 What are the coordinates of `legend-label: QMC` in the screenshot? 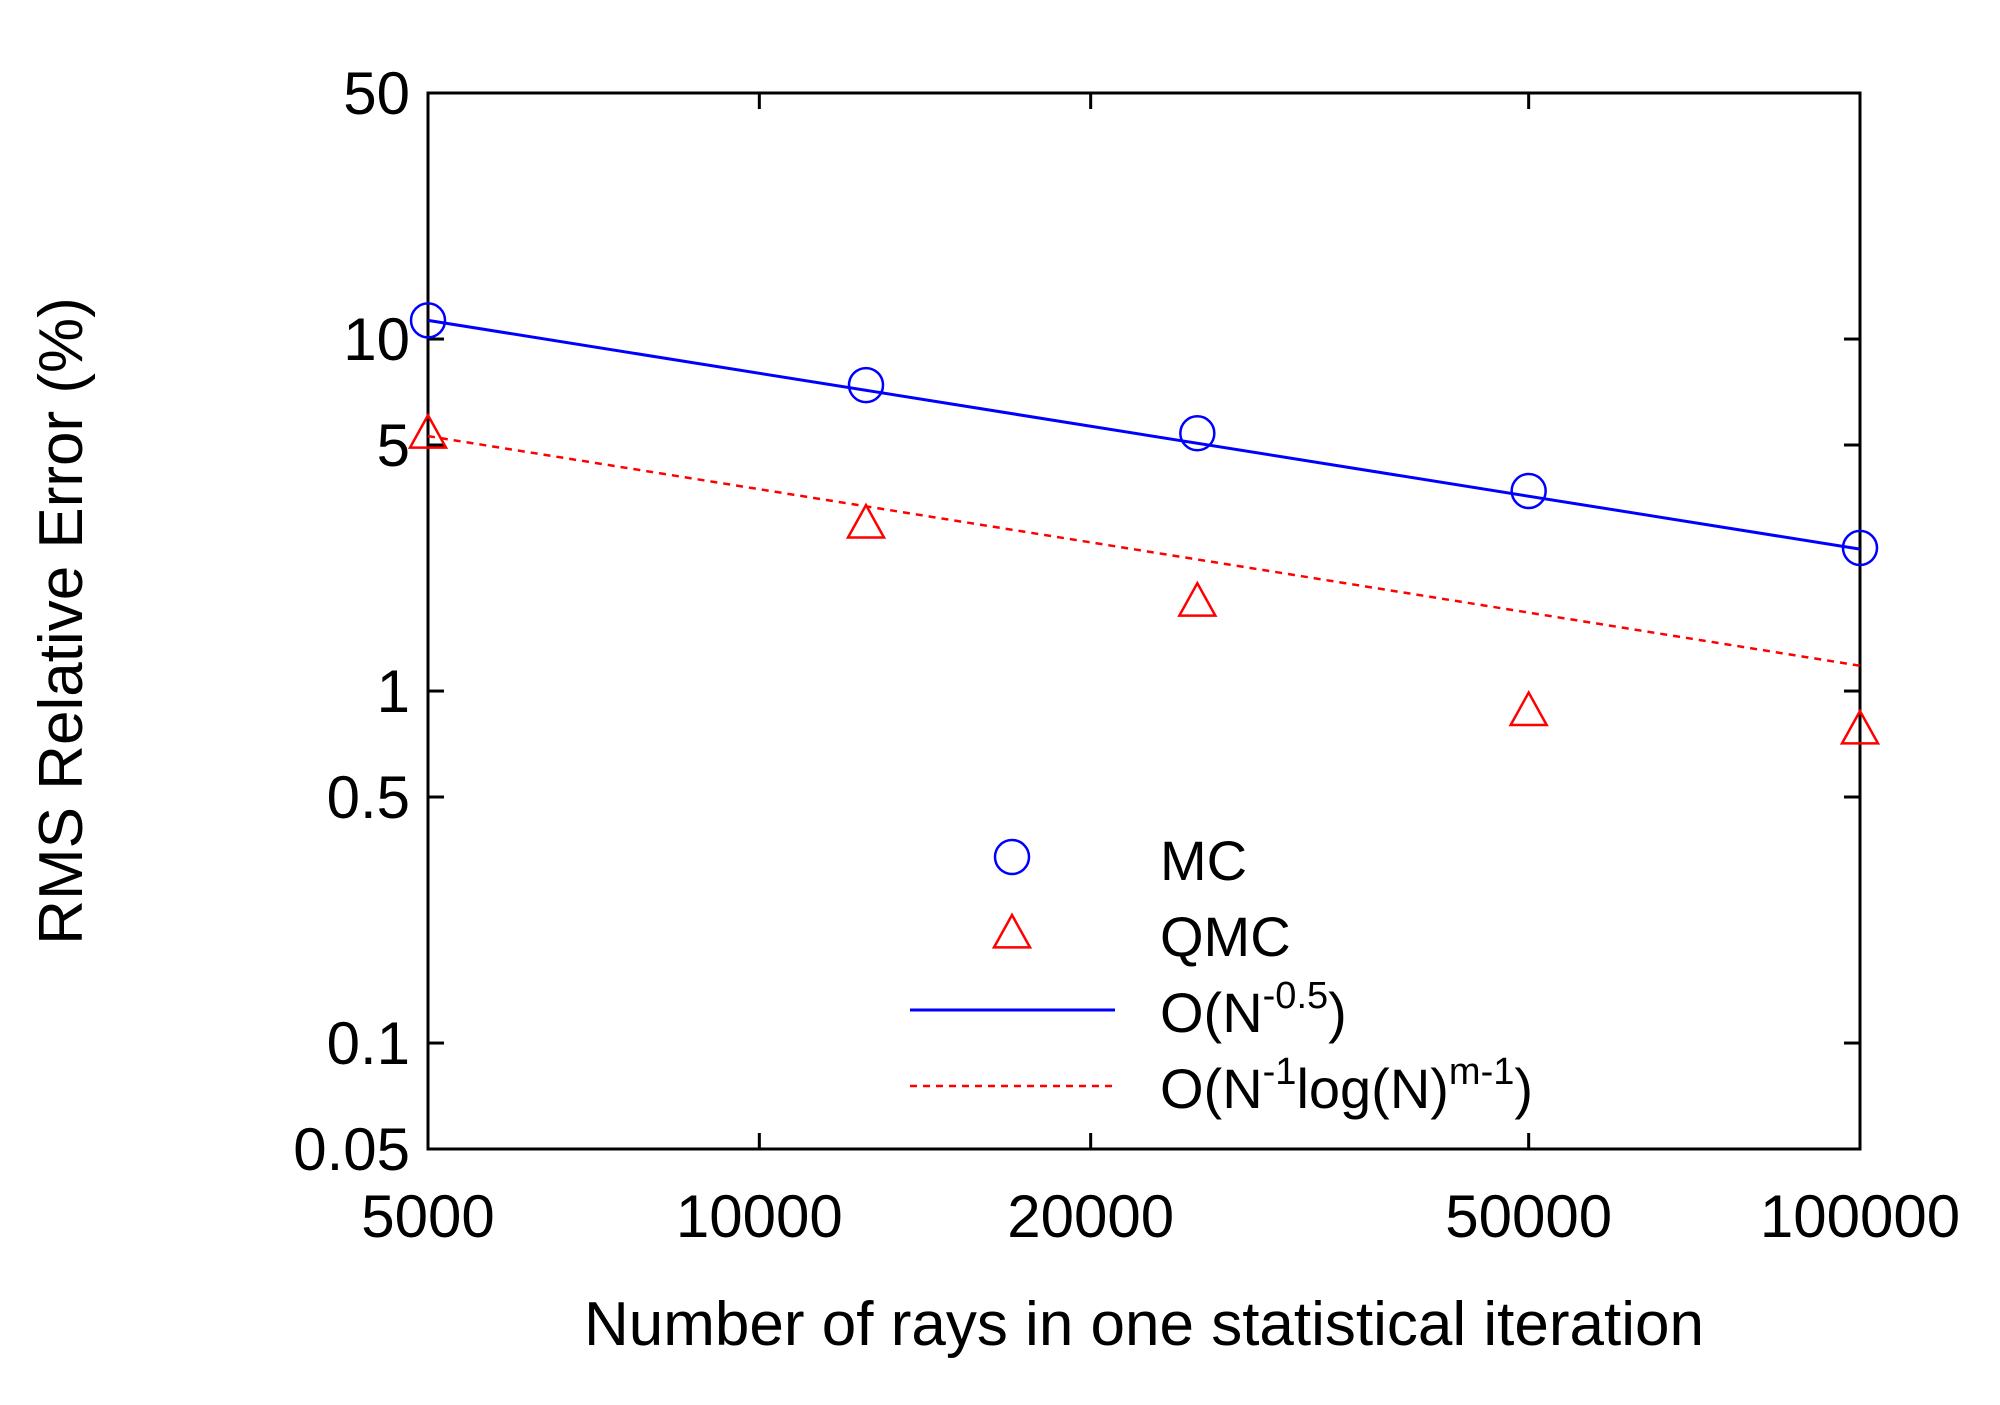 It's located at (1225, 936).